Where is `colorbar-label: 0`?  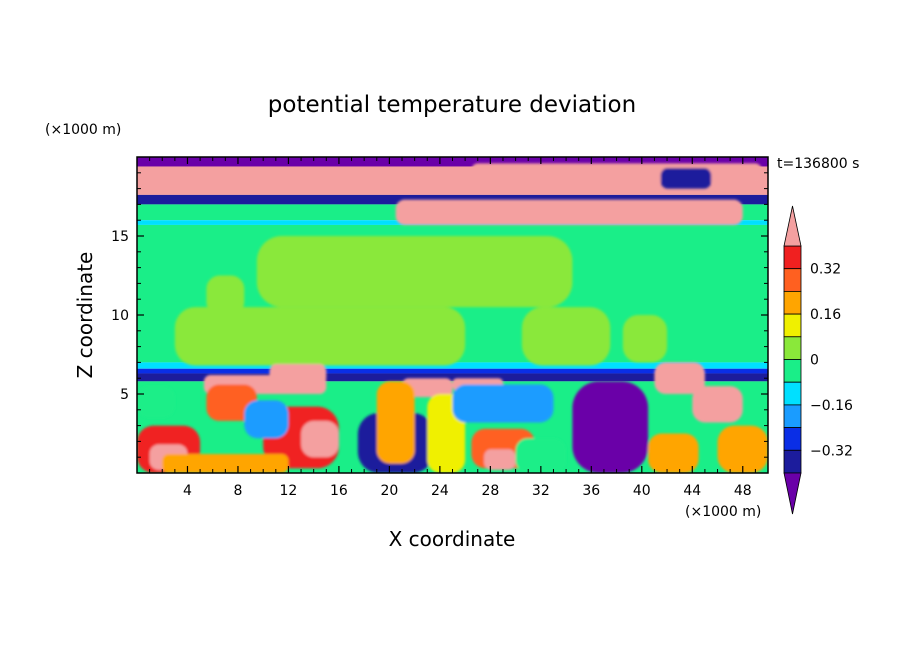
colorbar-label: 0 is located at coordinates (814, 361).